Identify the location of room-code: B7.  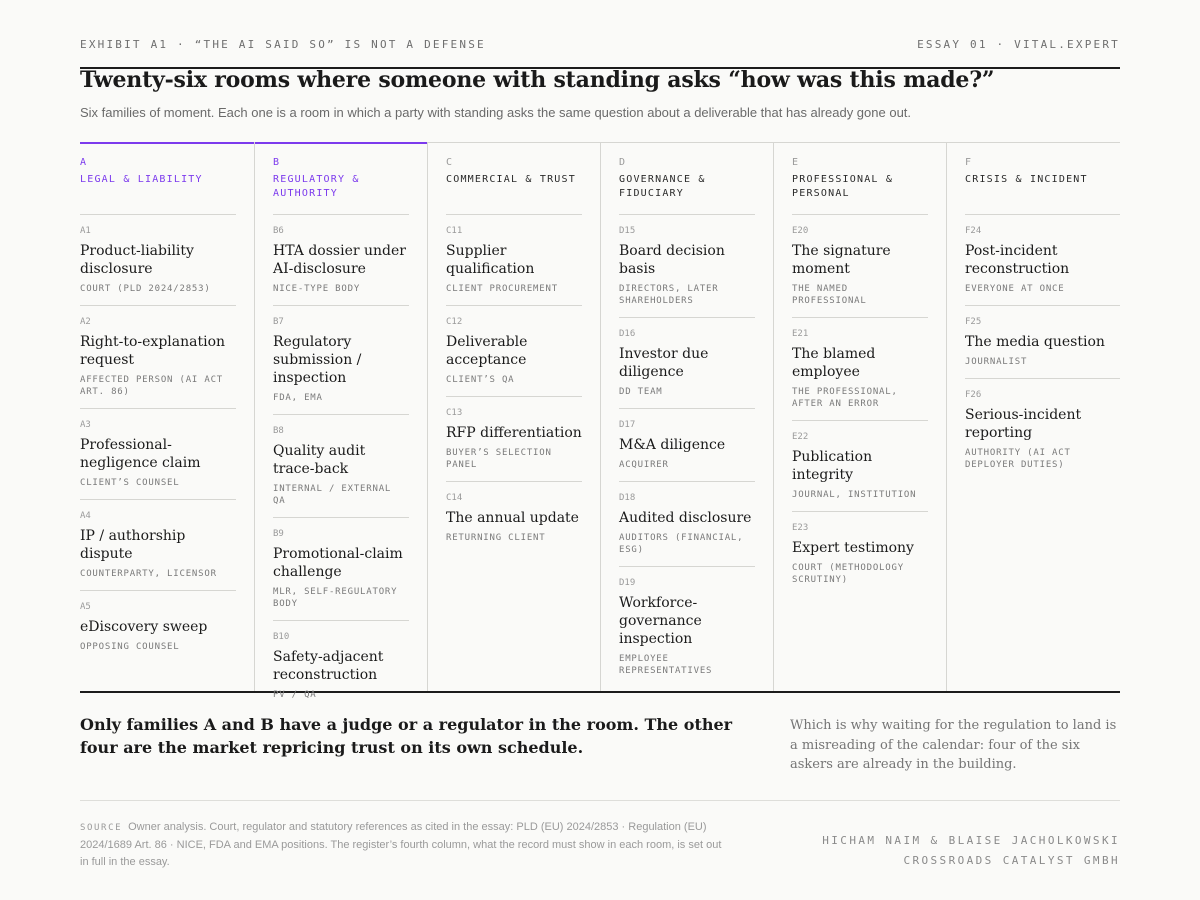
(278, 322).